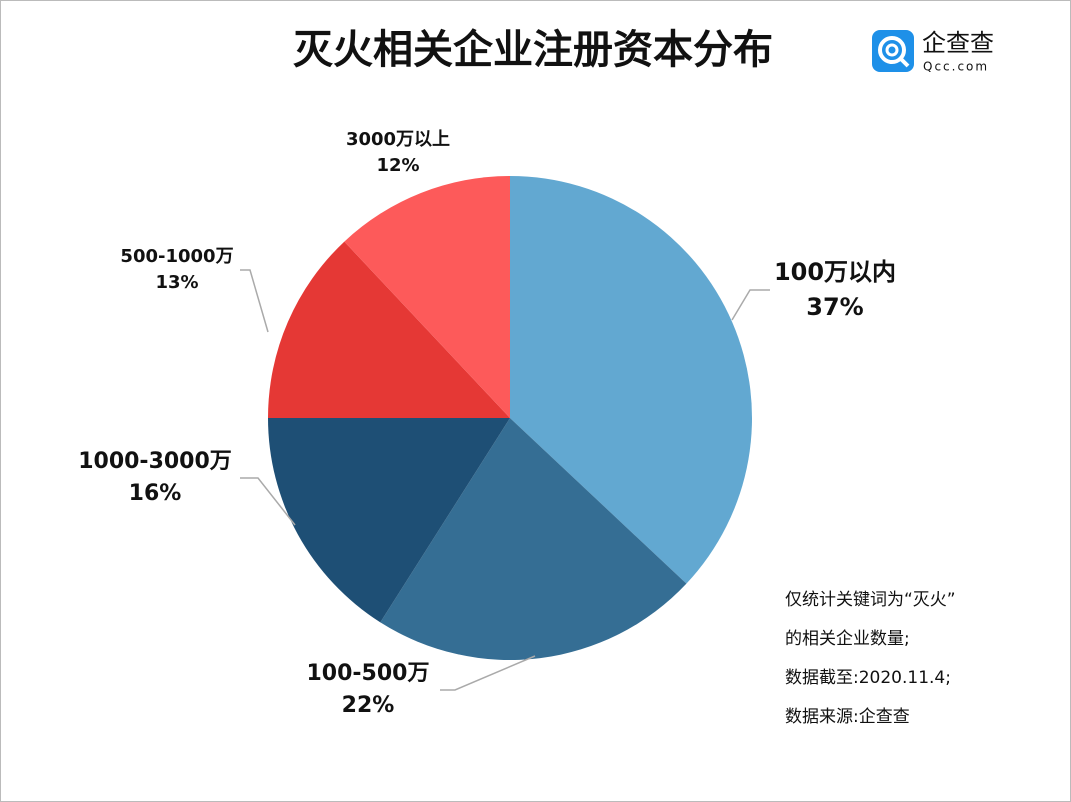 The width and height of the screenshot is (1071, 802). What do you see at coordinates (834, 307) in the screenshot?
I see `slice-value-label: 37%` at bounding box center [834, 307].